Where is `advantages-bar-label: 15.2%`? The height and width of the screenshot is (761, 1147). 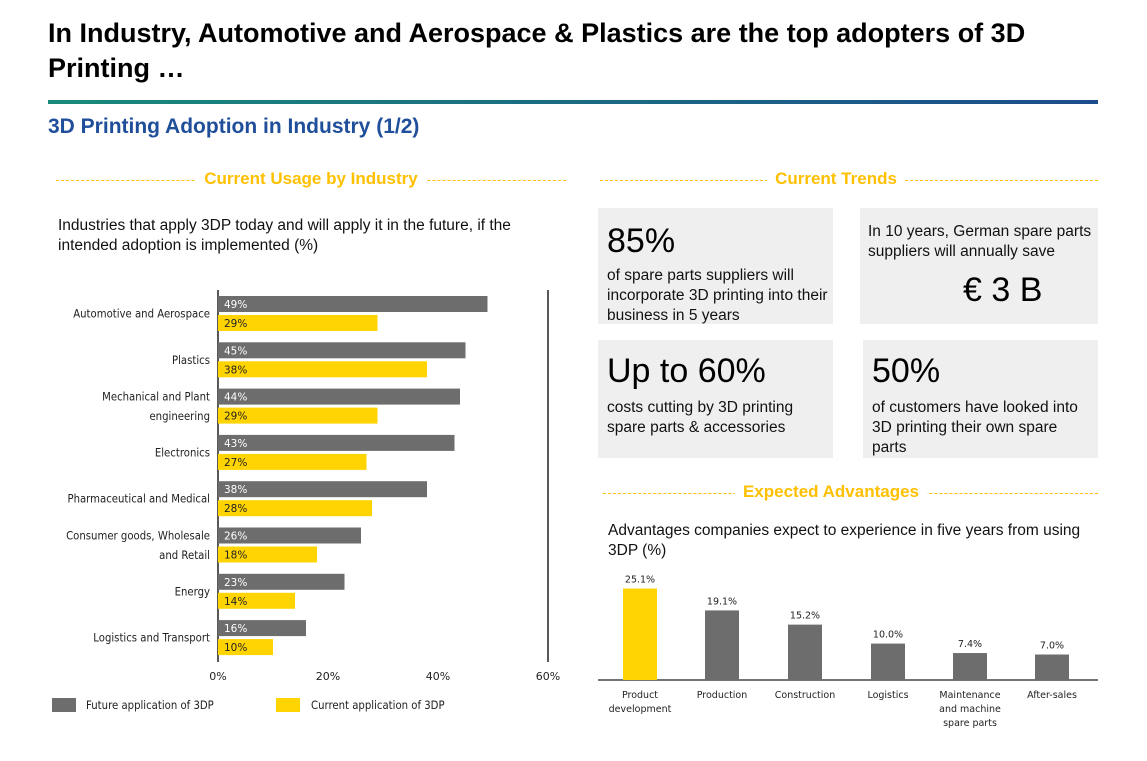 advantages-bar-label: 15.2% is located at coordinates (805, 616).